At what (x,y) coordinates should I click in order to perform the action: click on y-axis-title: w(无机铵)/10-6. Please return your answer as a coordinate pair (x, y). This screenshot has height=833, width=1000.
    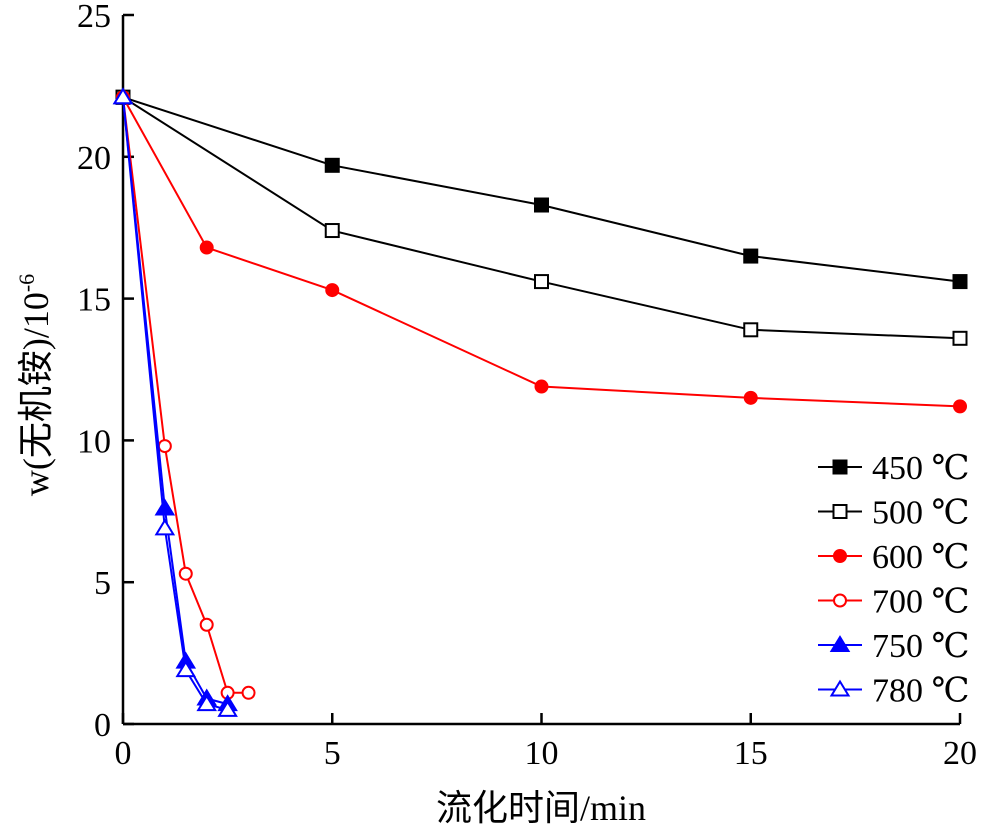
    Looking at the image, I should click on (35, 385).